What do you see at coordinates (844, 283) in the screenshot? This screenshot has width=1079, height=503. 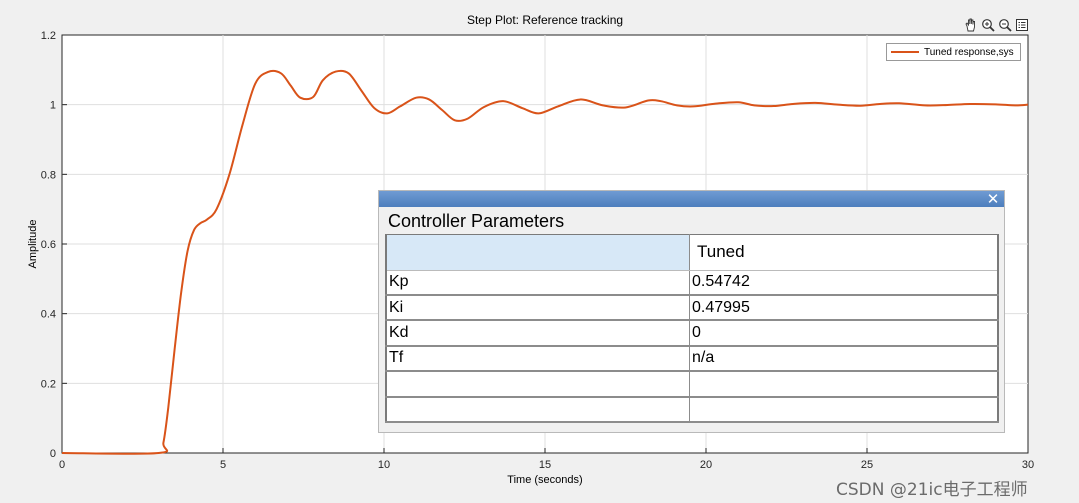 I see `param-value: 0.54742` at bounding box center [844, 283].